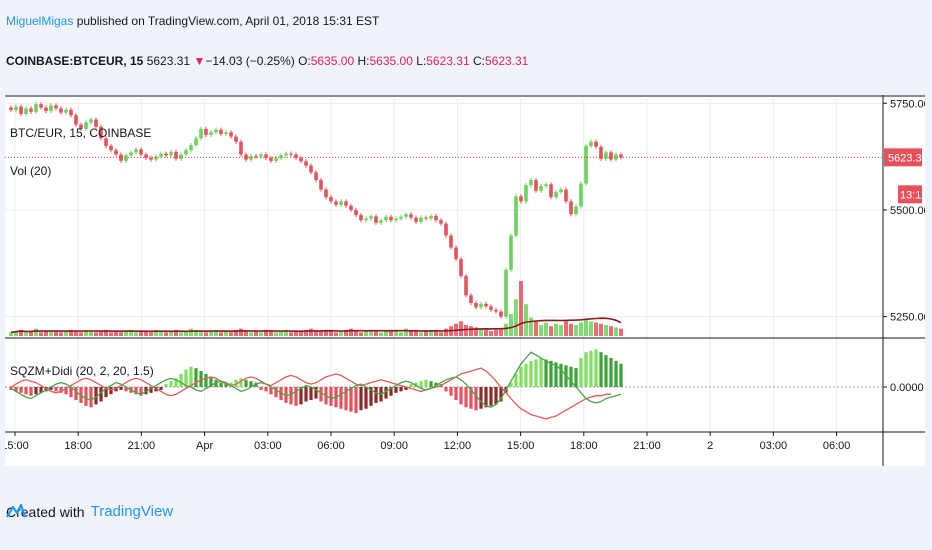 This screenshot has width=932, height=550. I want to click on time-tick-label: 09:00, so click(394, 446).